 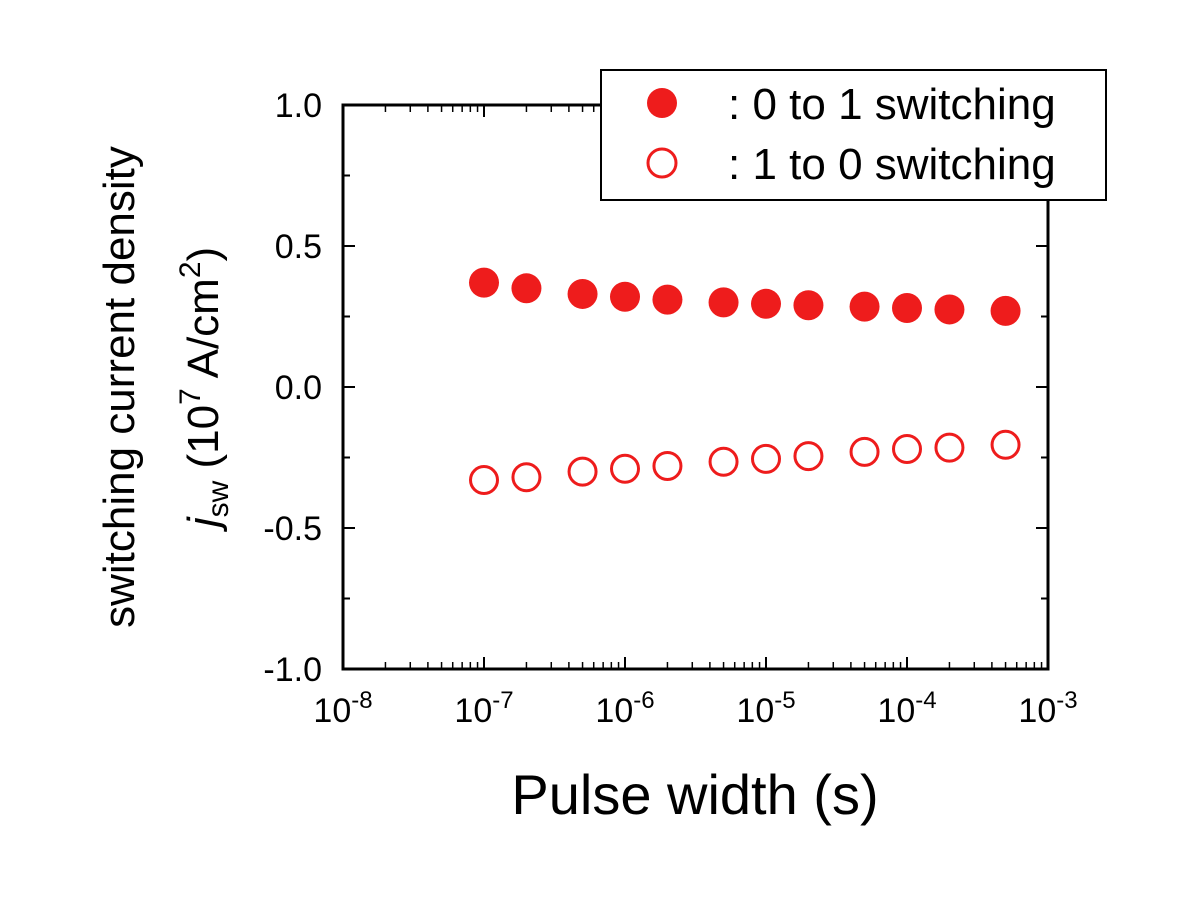 What do you see at coordinates (298, 247) in the screenshot?
I see `y-tick-label: 0.5` at bounding box center [298, 247].